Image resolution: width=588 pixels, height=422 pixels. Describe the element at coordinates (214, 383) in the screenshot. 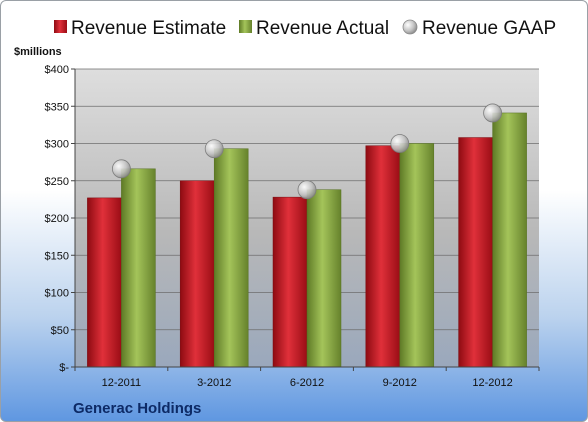

I see `x-tick-label: 3-2012` at that location.